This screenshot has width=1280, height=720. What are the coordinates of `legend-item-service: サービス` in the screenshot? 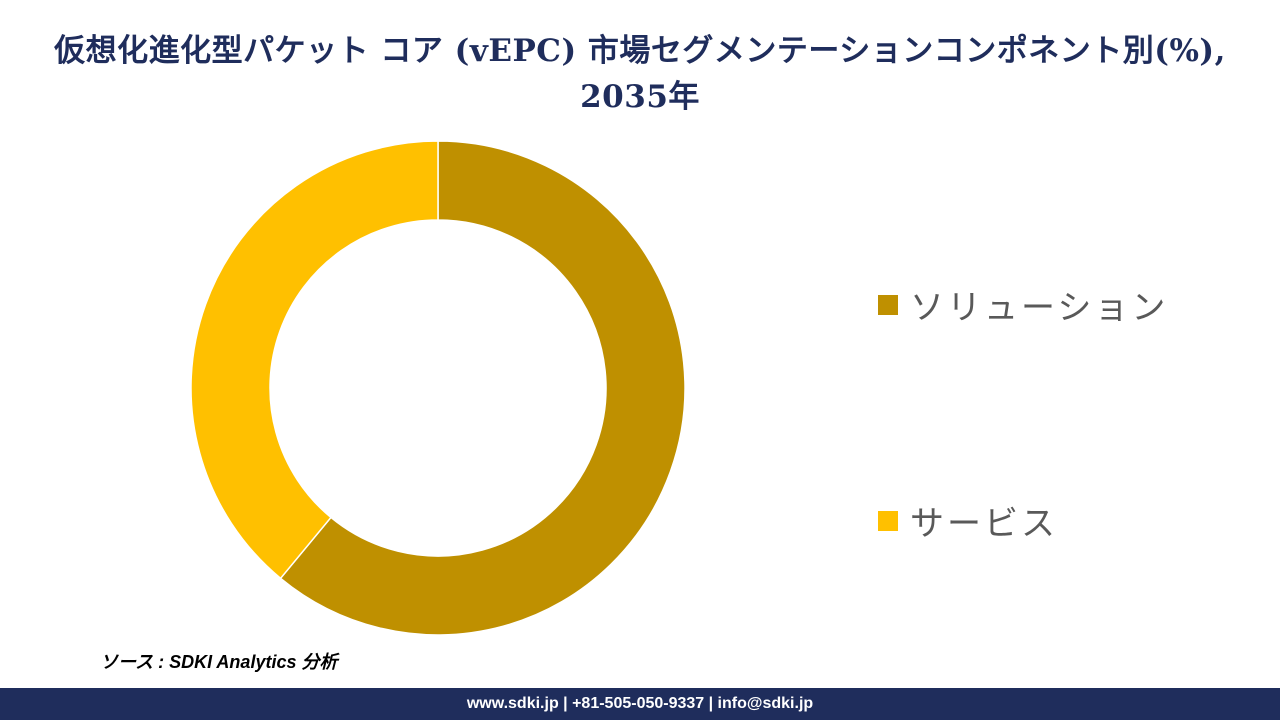 It's located at (968, 520).